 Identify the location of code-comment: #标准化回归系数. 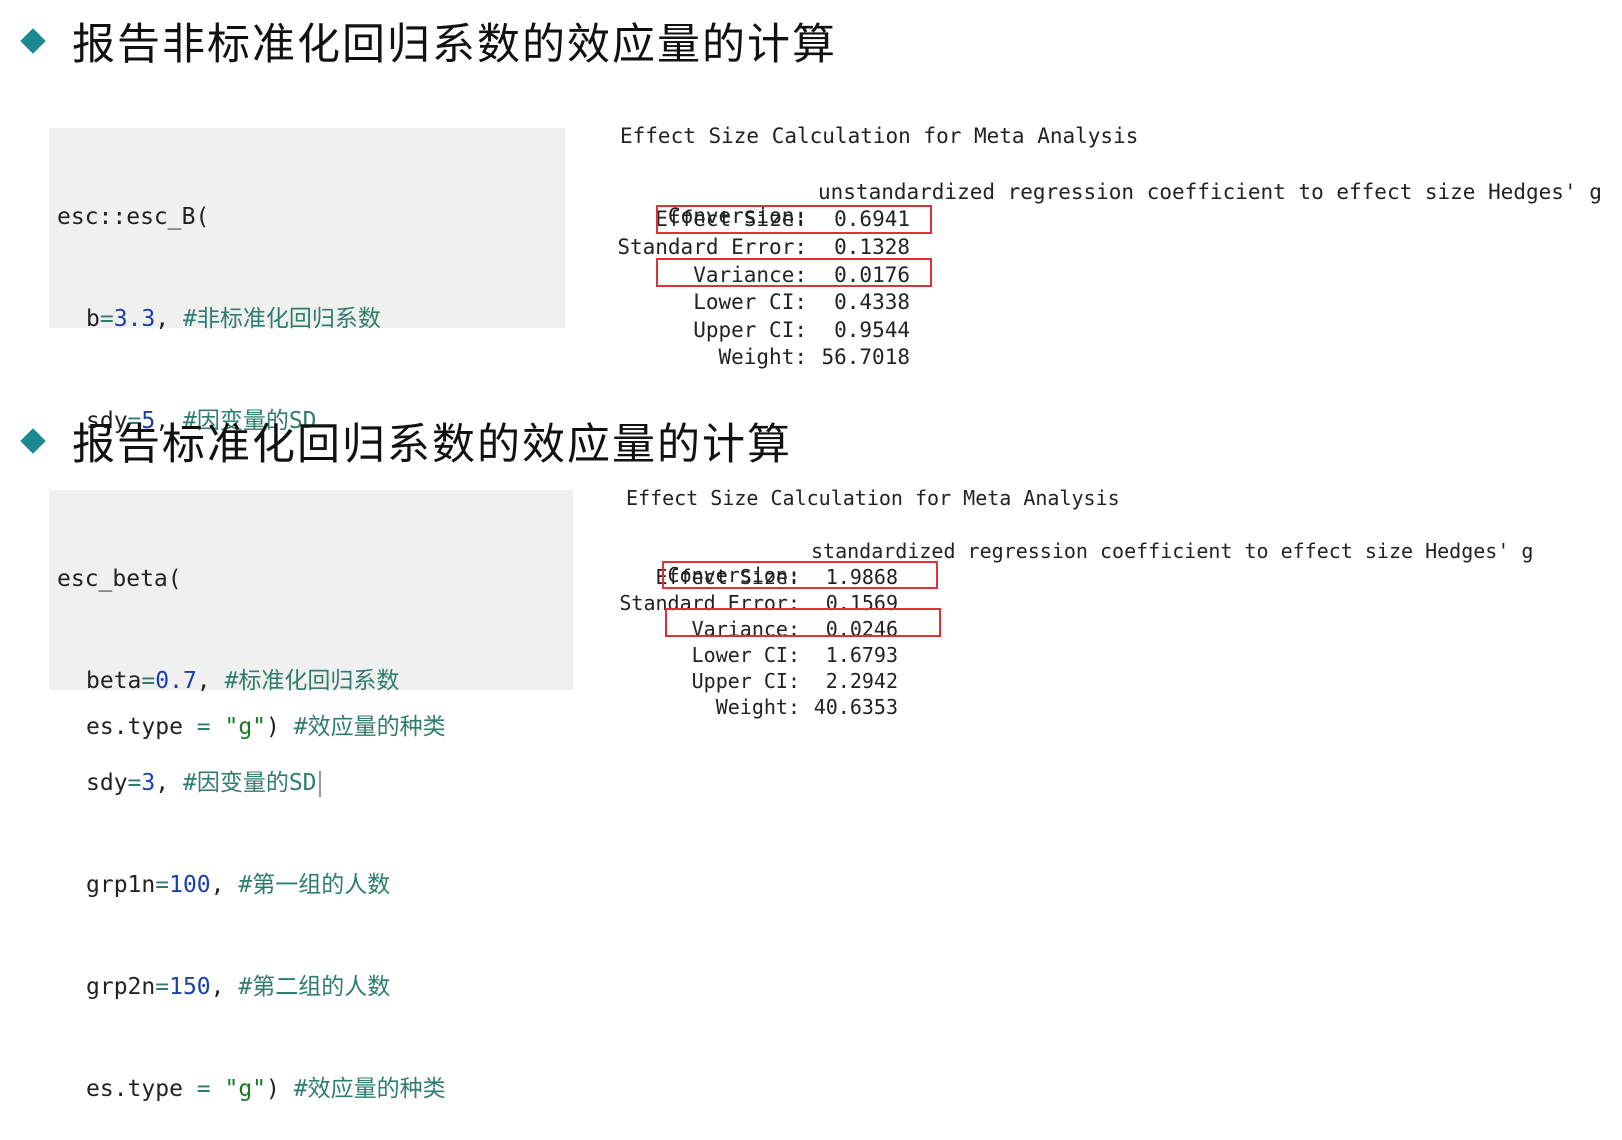
(312, 681).